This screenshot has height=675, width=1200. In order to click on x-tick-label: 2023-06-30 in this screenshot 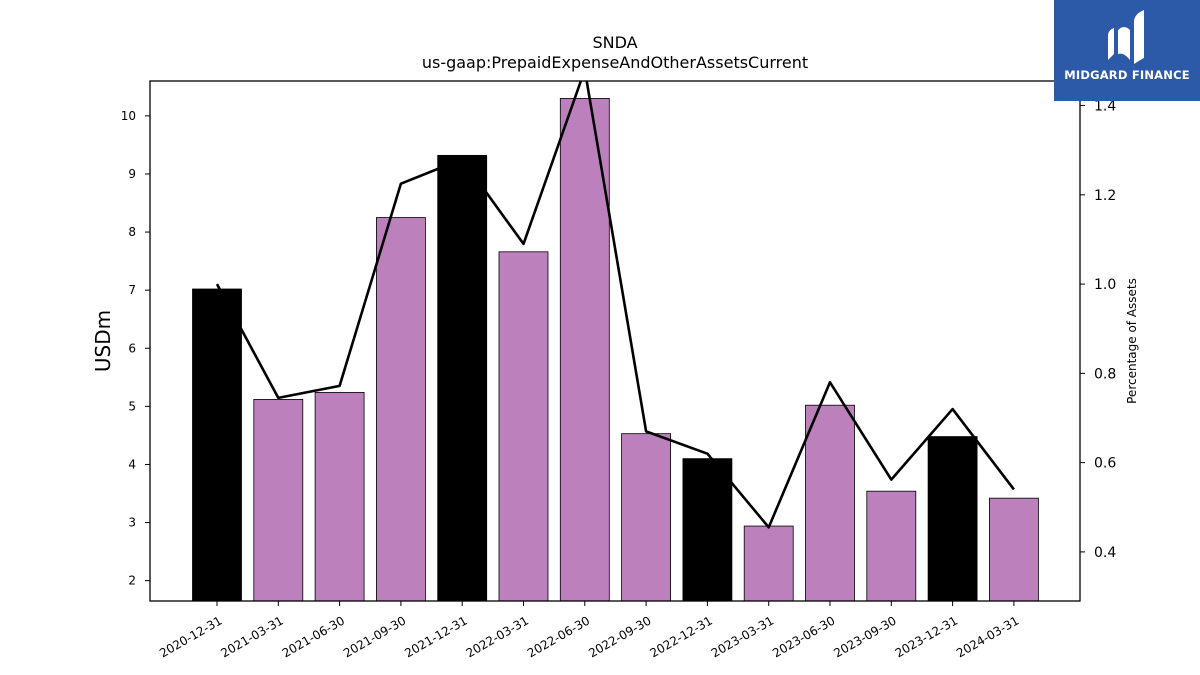, I will do `click(803, 636)`.